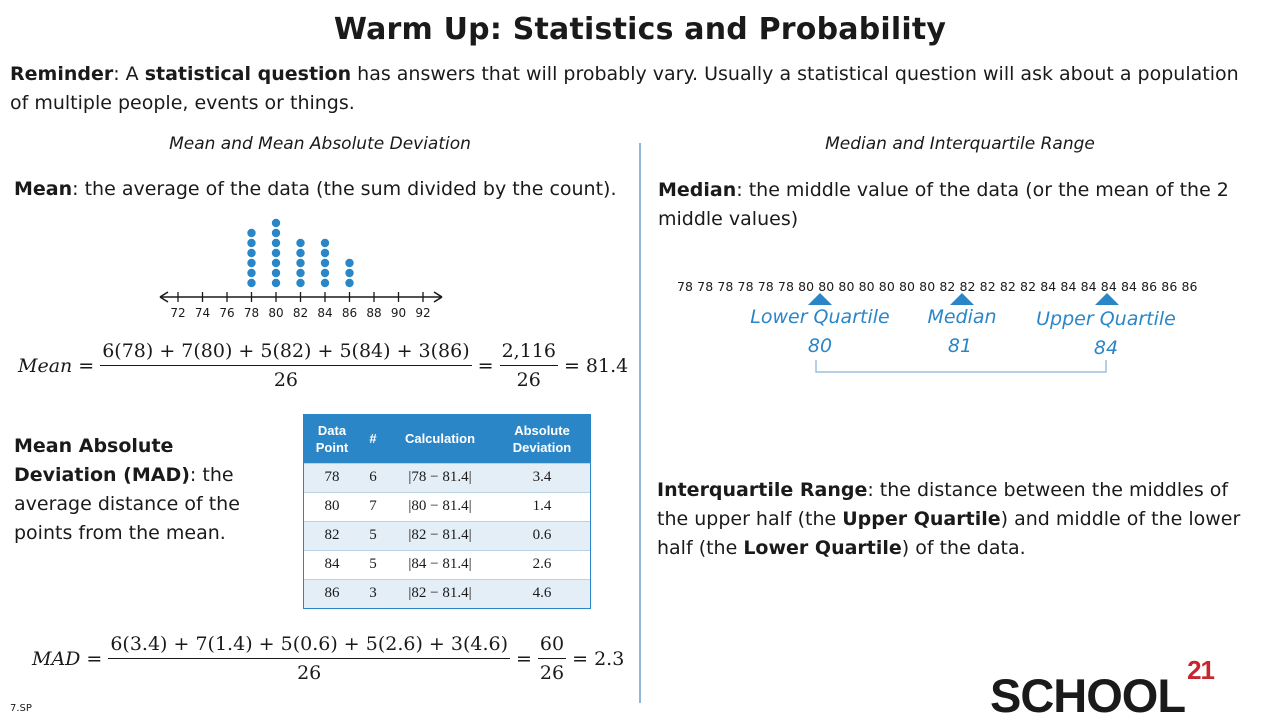 The height and width of the screenshot is (720, 1280). Describe the element at coordinates (820, 317) in the screenshot. I see `lower-quartile-label: Lower Quartile` at that location.